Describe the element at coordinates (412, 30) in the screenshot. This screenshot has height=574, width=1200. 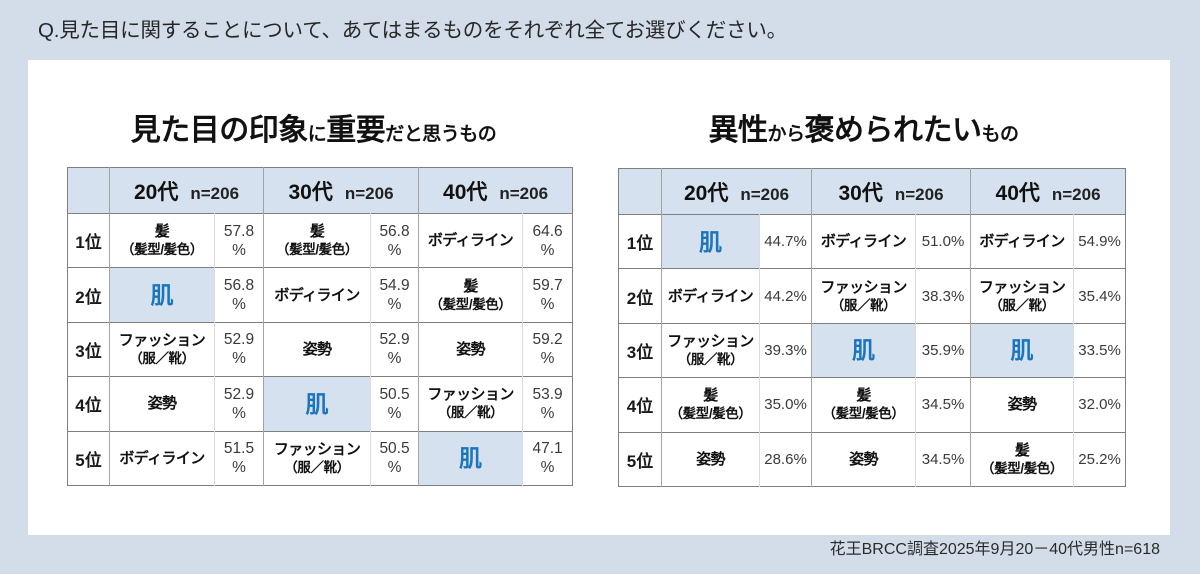
I see `question-text: Q.見た目に関することについて、あてはまるものをそれぞれ全てお選びください。` at that location.